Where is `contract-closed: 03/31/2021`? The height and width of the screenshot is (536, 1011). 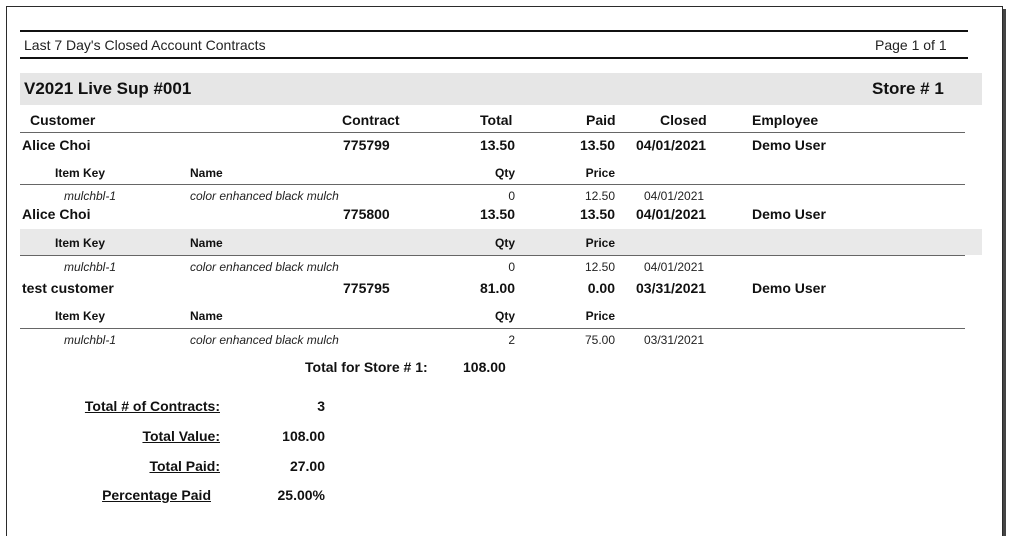 contract-closed: 03/31/2021 is located at coordinates (671, 288).